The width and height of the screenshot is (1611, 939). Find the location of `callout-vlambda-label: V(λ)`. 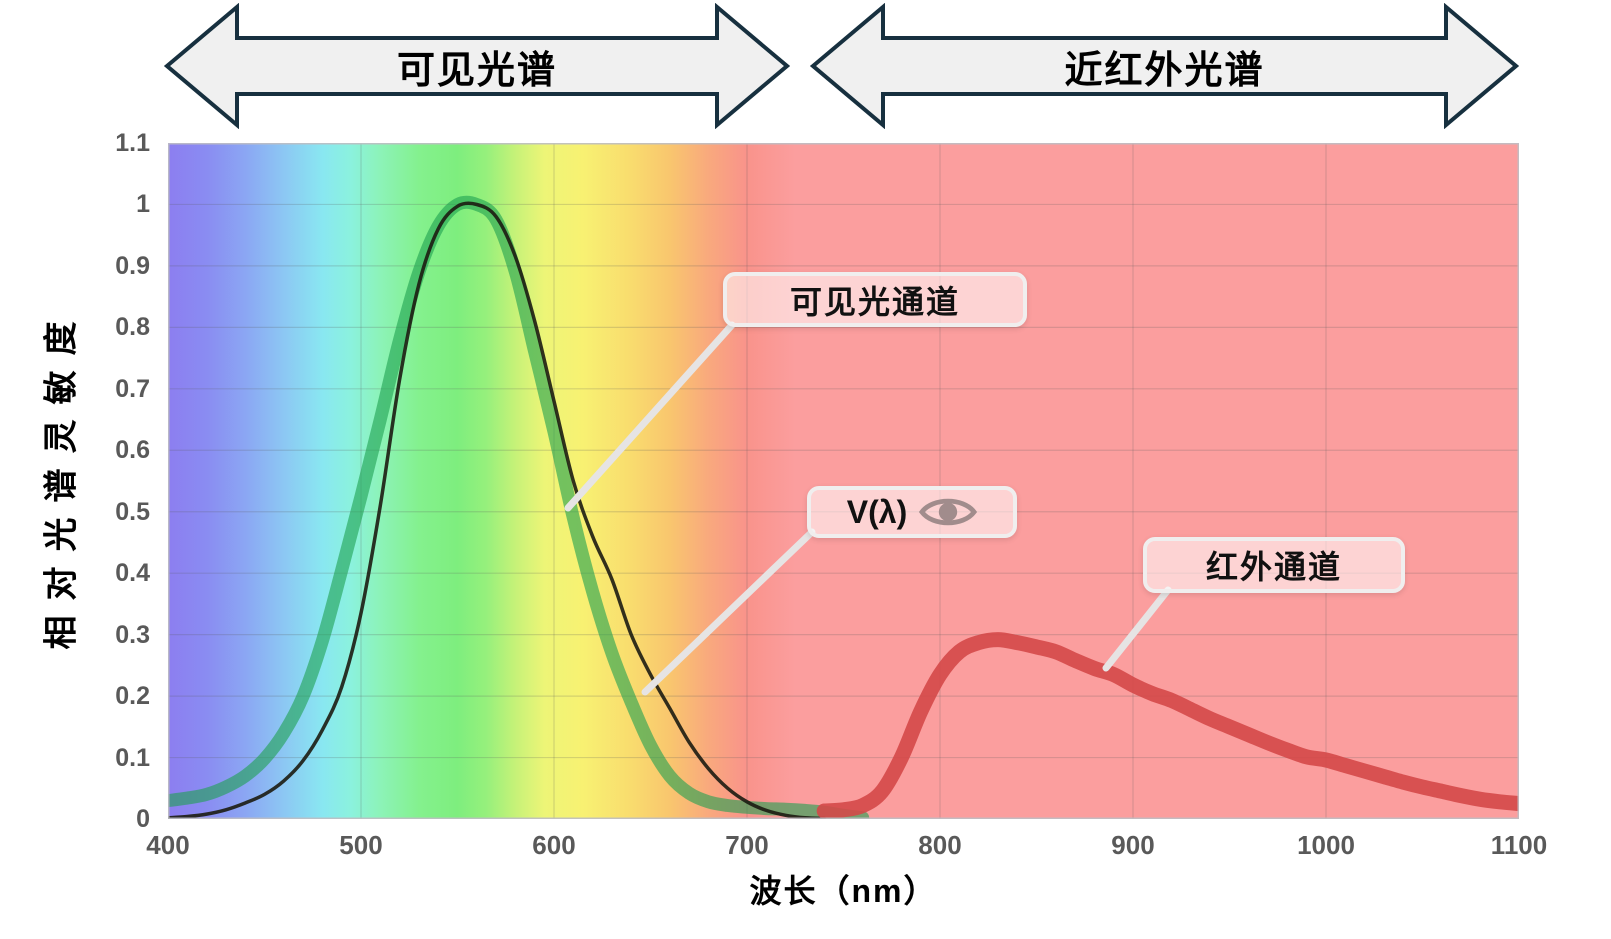

callout-vlambda-label: V(λ) is located at coordinates (877, 511).